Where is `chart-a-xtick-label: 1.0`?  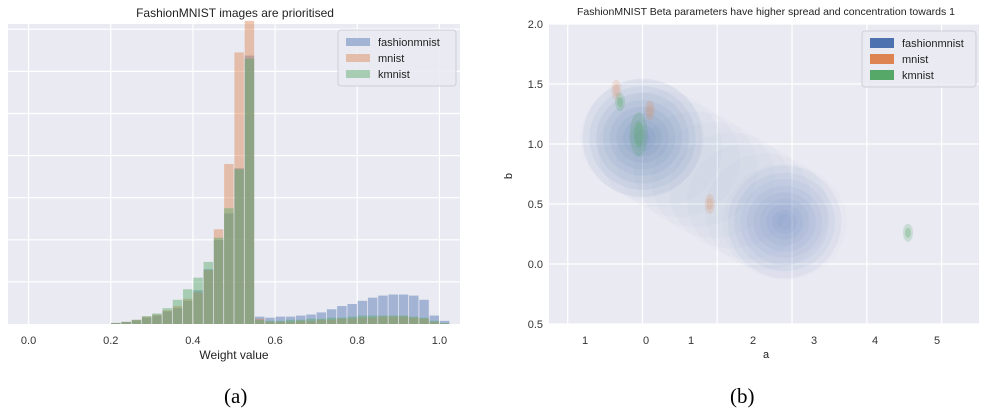 chart-a-xtick-label: 1.0 is located at coordinates (439, 341).